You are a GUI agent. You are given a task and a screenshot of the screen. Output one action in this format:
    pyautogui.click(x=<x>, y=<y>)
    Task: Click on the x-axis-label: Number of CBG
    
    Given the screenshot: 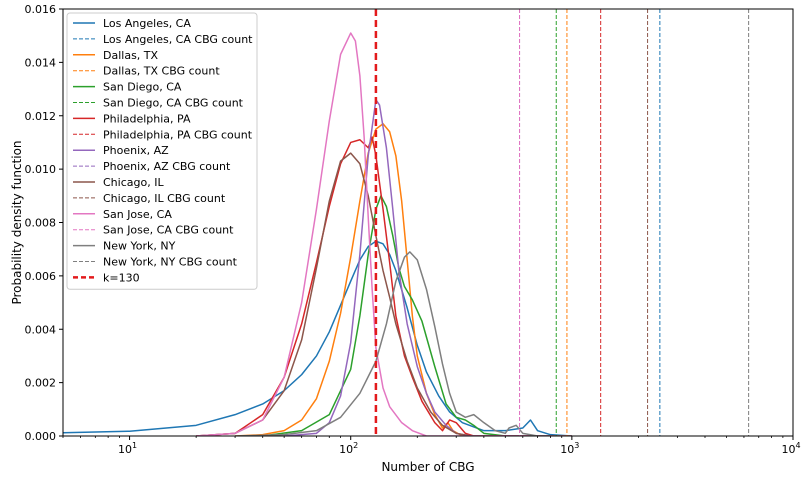 What is the action you would take?
    pyautogui.click(x=427, y=467)
    